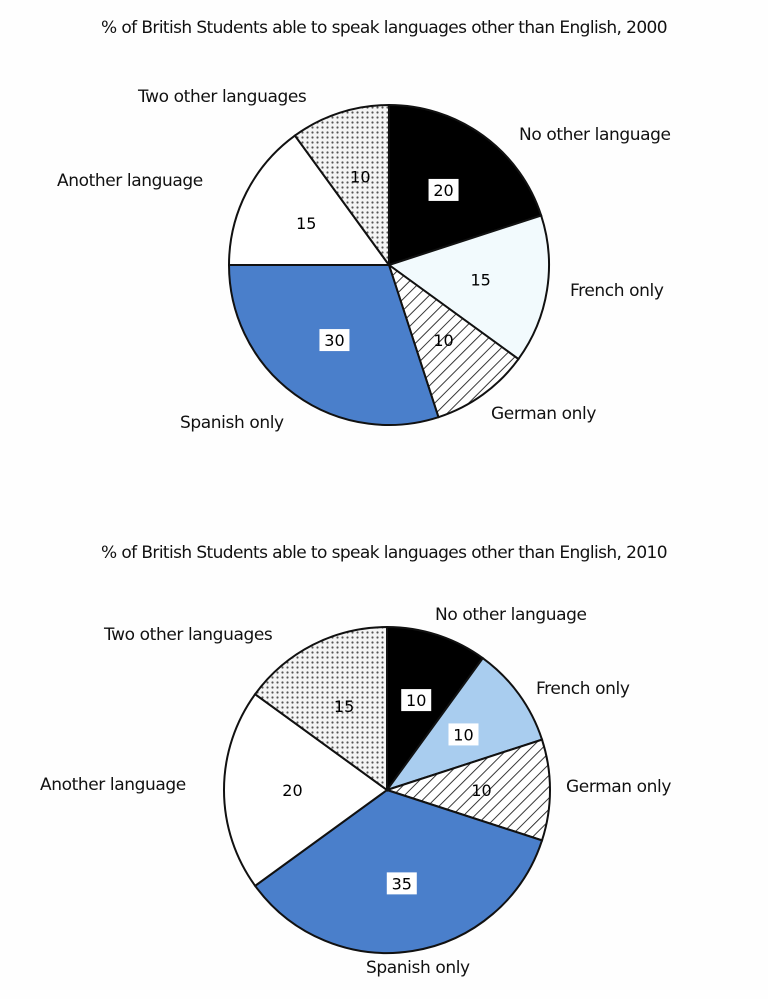 The width and height of the screenshot is (768, 999). What do you see at coordinates (402, 883) in the screenshot?
I see `pie-value-label: 35` at bounding box center [402, 883].